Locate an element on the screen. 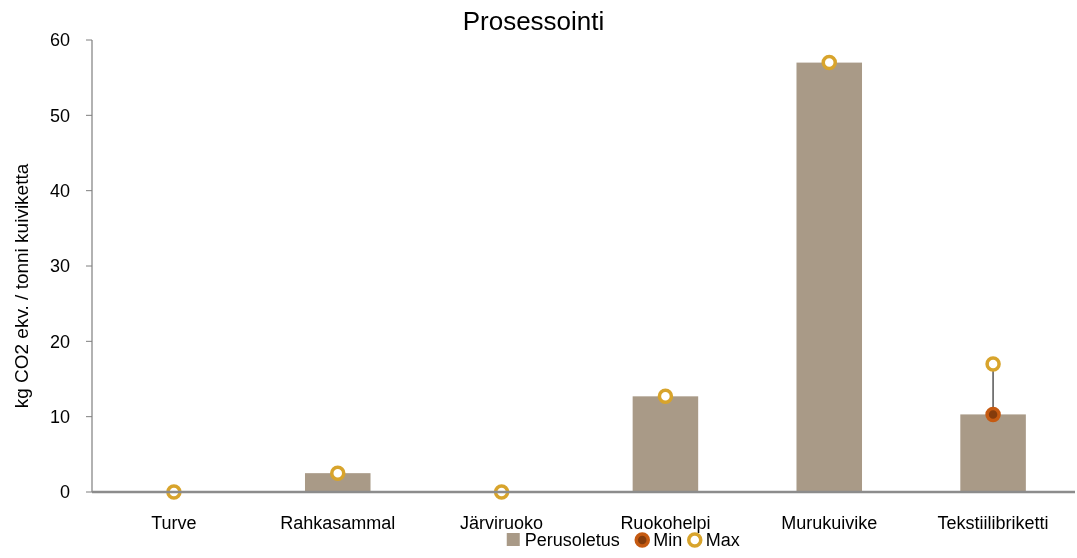 This screenshot has height=558, width=1077. legend-label: Perusoletus is located at coordinates (572, 540).